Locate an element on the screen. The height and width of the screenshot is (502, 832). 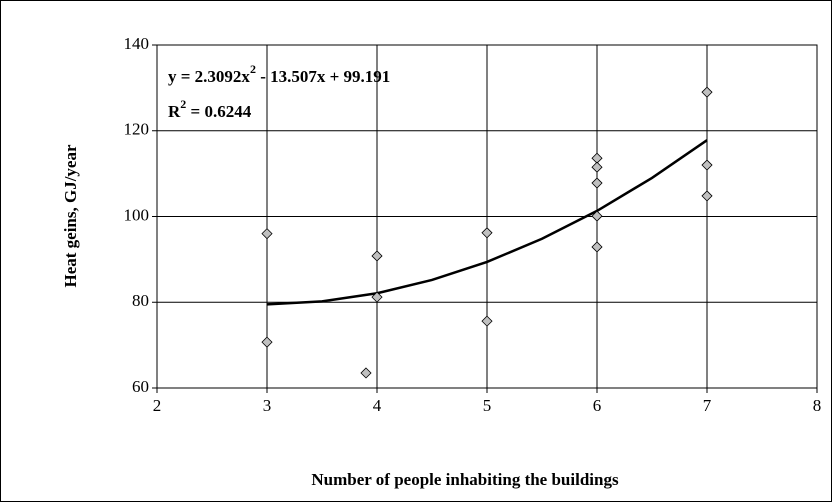
r-squared: R2 = 0.6244 is located at coordinates (210, 109).